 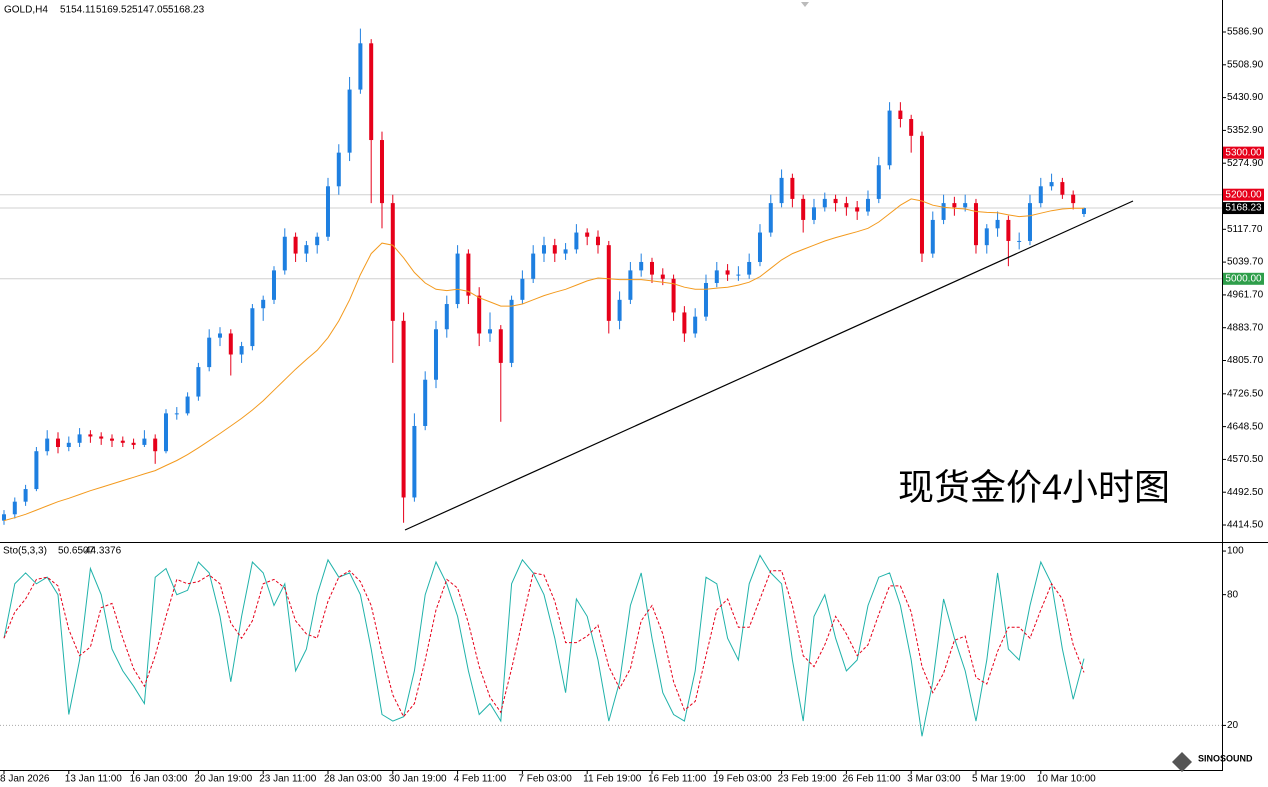 What do you see at coordinates (677, 779) in the screenshot?
I see `x-tick-label: 16 Feb 11:00` at bounding box center [677, 779].